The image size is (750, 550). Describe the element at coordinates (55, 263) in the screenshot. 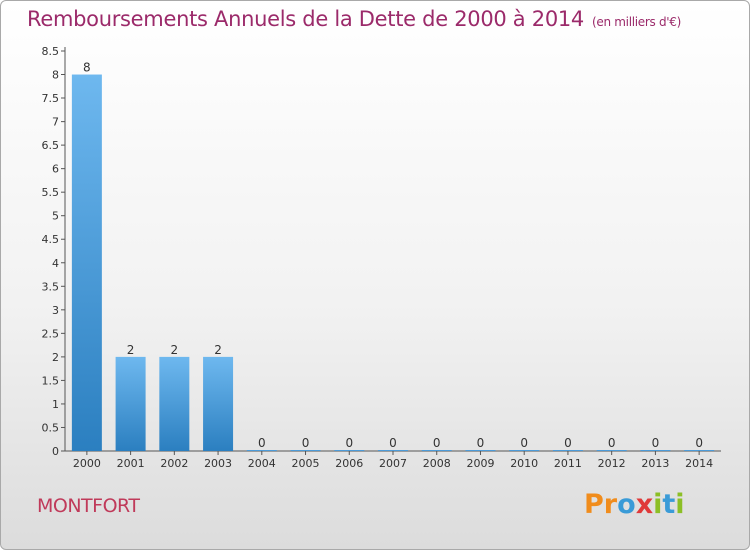

I see `y-tick-label: 4` at that location.